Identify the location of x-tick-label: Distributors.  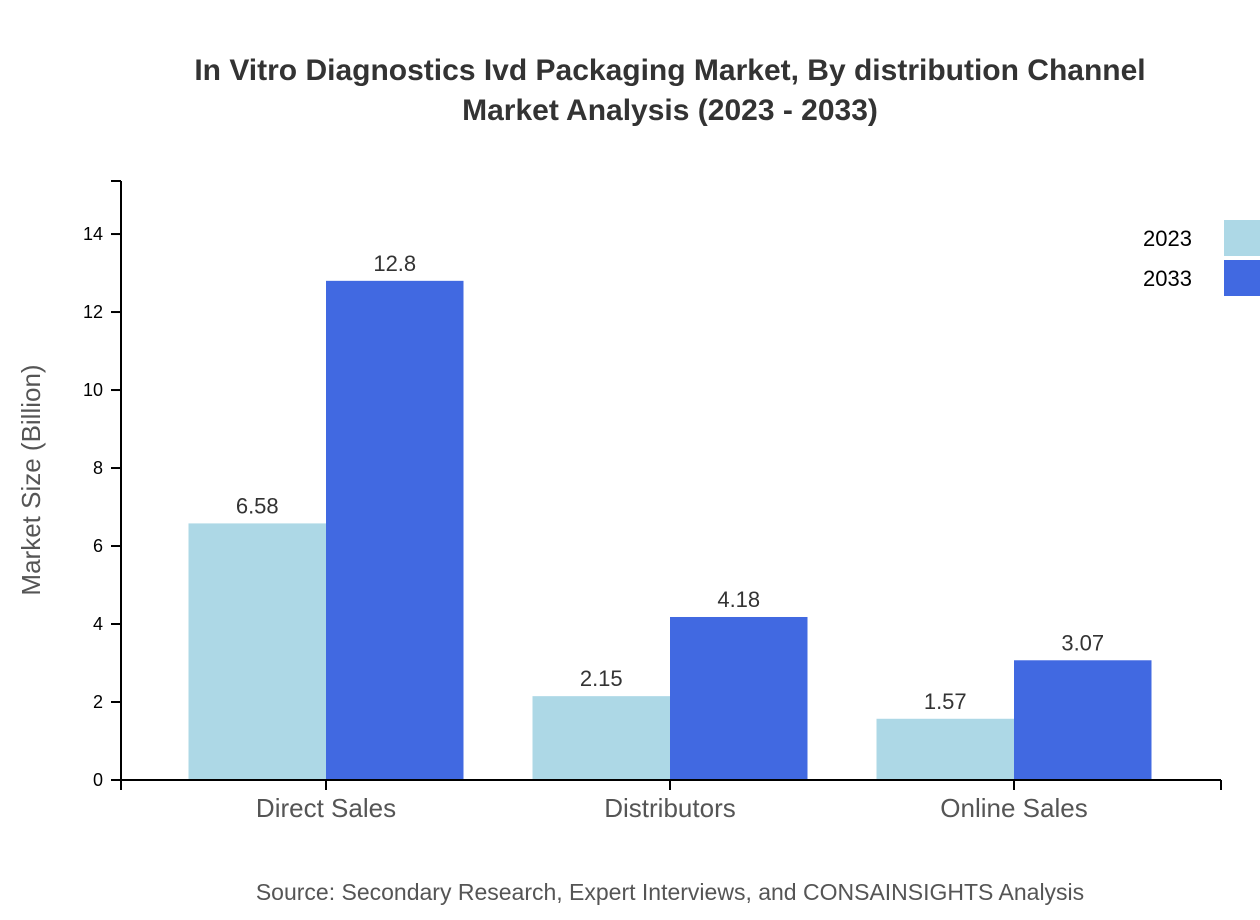
(669, 808).